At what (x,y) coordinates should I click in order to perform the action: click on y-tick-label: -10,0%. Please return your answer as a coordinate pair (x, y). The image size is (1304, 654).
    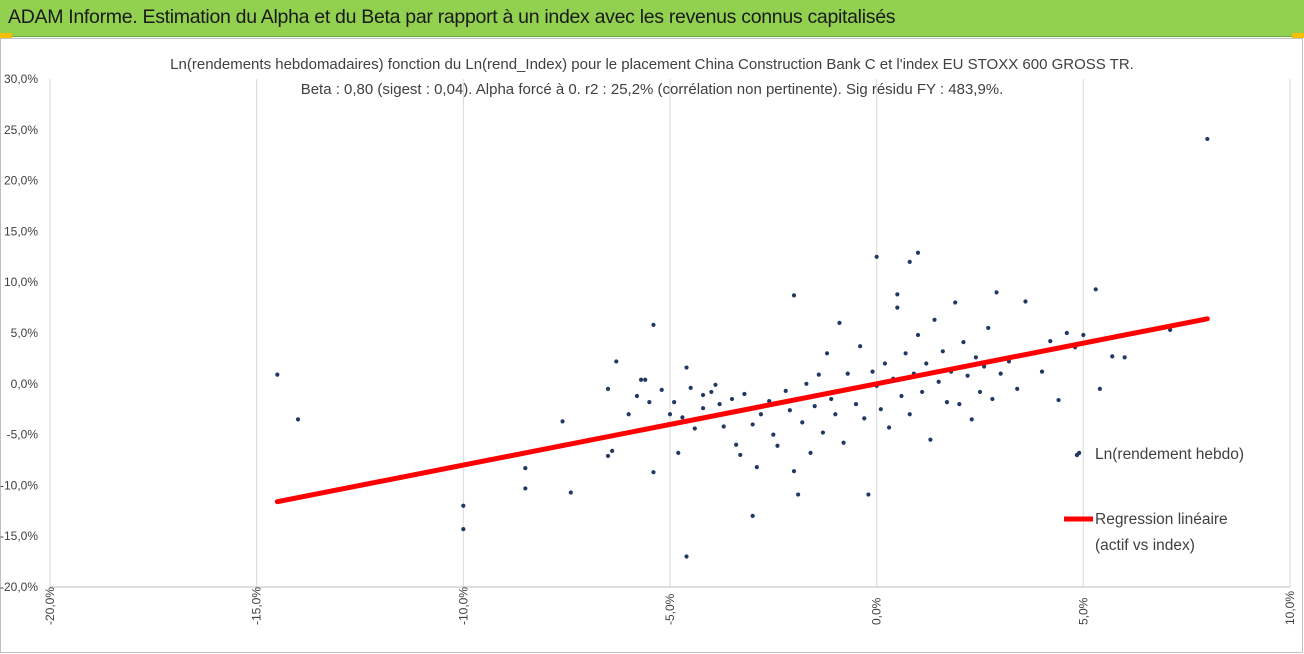
    Looking at the image, I should click on (19, 485).